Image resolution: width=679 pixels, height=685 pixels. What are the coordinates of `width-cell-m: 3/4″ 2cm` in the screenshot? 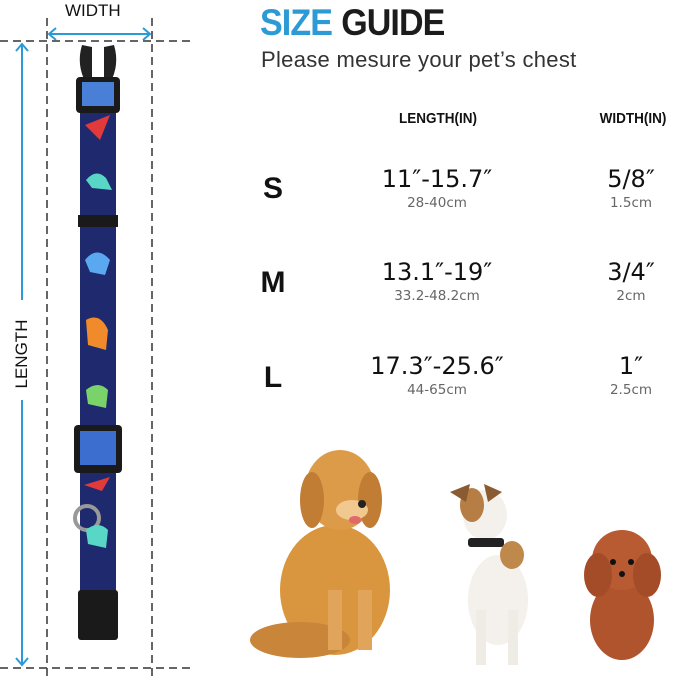 It's located at (610, 282).